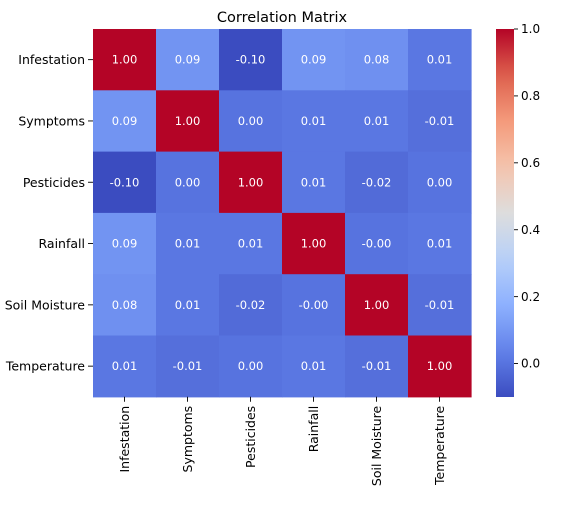 The image size is (563, 505). What do you see at coordinates (530, 364) in the screenshot?
I see `colorbar-tick-label: 0.0` at bounding box center [530, 364].